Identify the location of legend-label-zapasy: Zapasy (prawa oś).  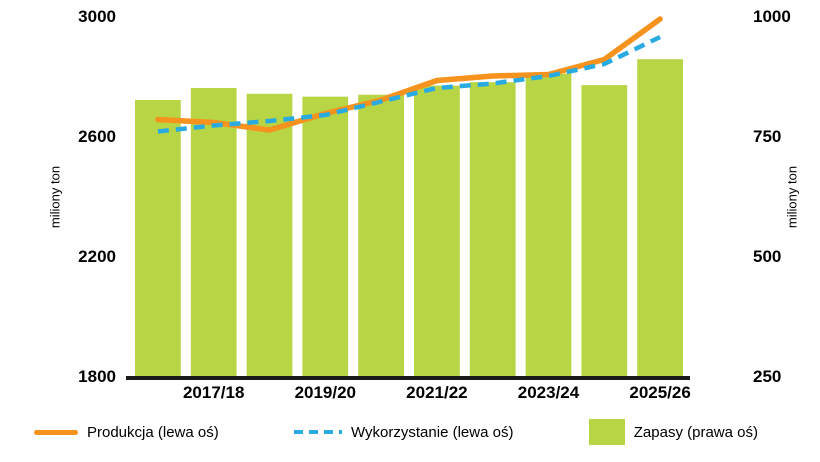
(695, 432).